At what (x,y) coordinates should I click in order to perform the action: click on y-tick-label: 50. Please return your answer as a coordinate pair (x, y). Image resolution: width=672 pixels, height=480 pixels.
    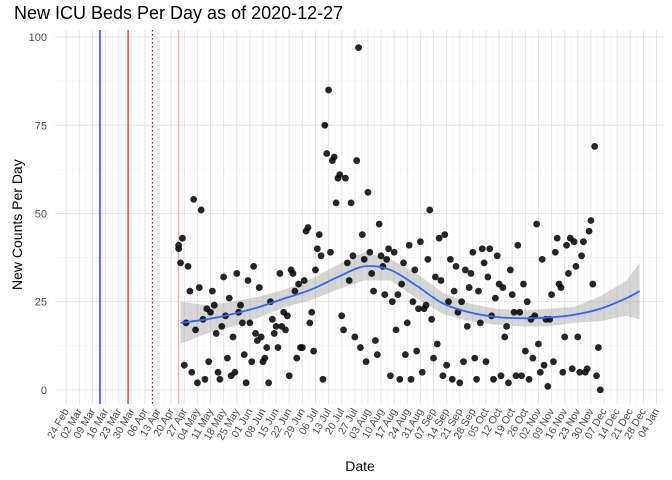
    Looking at the image, I should click on (41, 214).